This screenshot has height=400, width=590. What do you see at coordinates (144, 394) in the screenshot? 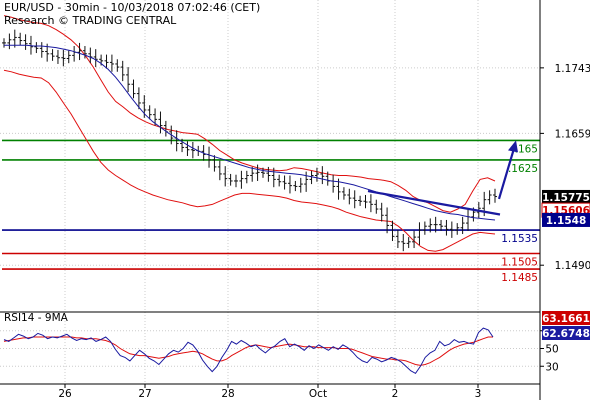
I see `date-label: 27` at bounding box center [144, 394].